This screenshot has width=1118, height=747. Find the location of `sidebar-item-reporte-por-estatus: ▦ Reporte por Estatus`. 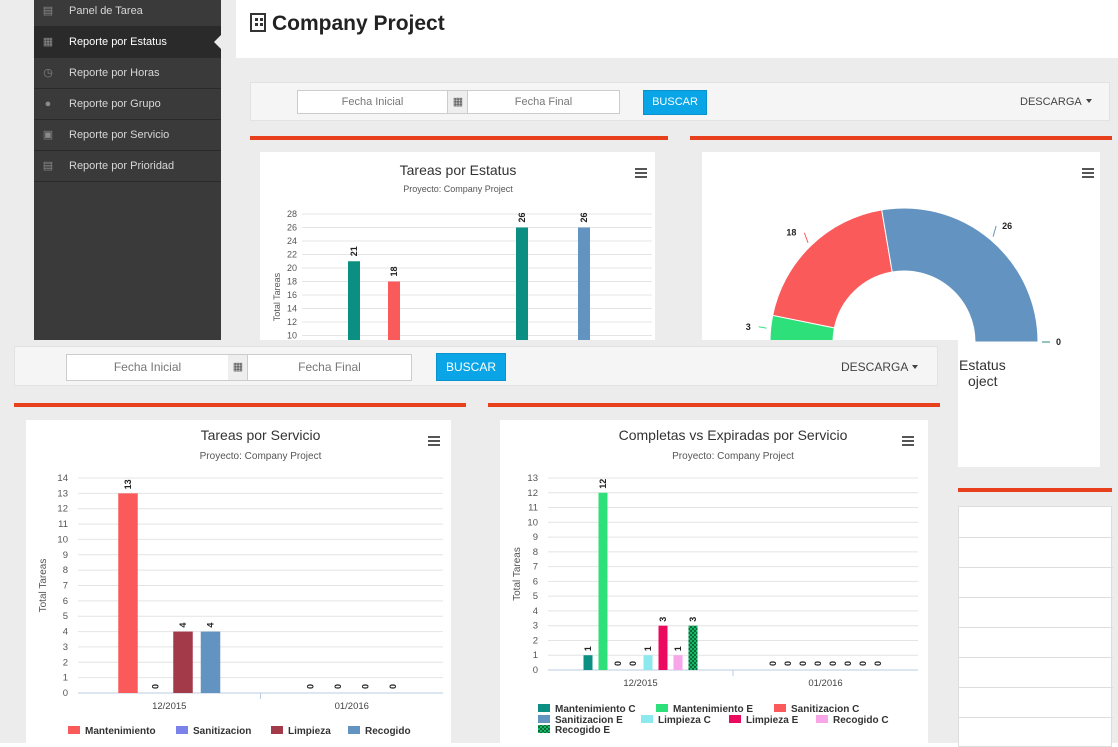

sidebar-item-reporte-por-estatus: ▦ Reporte por Estatus is located at coordinates (127, 42).